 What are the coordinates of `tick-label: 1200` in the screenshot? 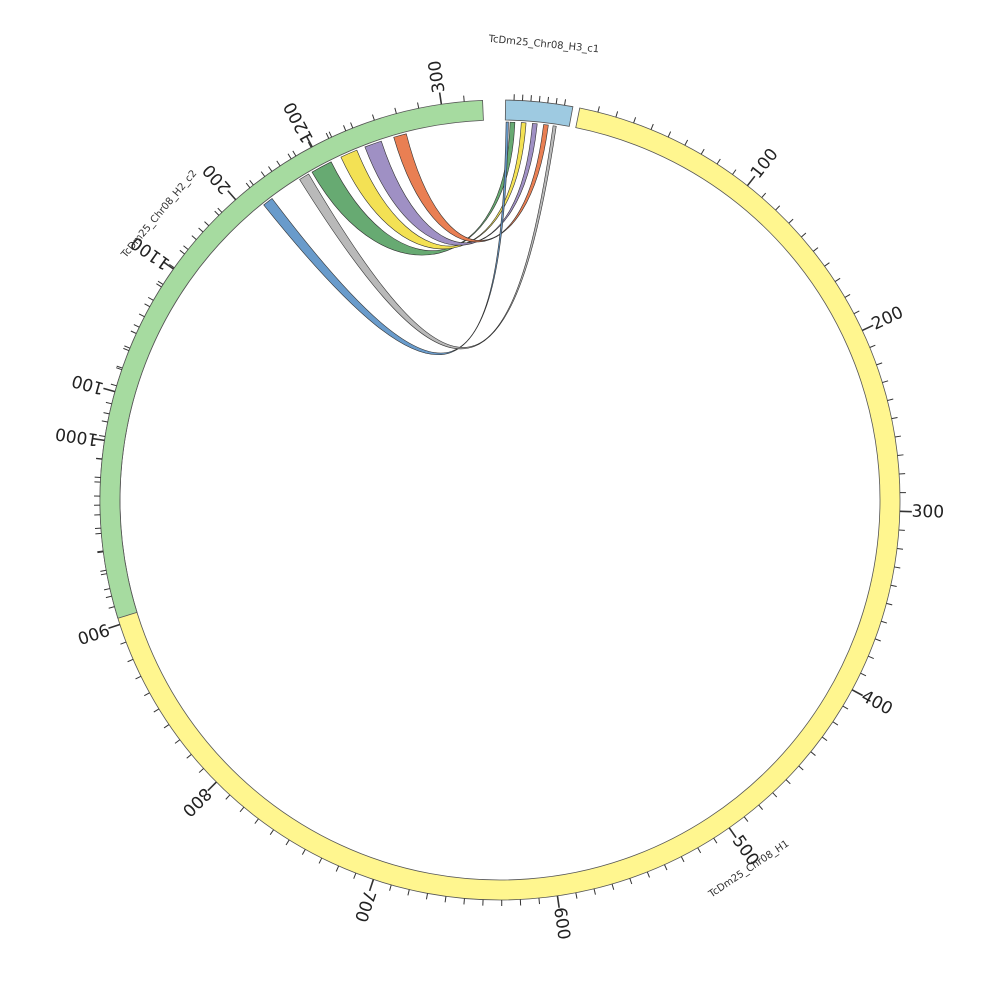 It's located at (299, 122).